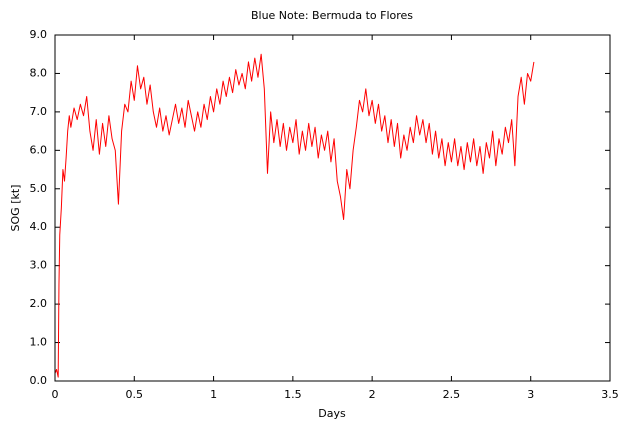  Describe the element at coordinates (39, 34) in the screenshot. I see `y-tick-label: 9.0` at that location.